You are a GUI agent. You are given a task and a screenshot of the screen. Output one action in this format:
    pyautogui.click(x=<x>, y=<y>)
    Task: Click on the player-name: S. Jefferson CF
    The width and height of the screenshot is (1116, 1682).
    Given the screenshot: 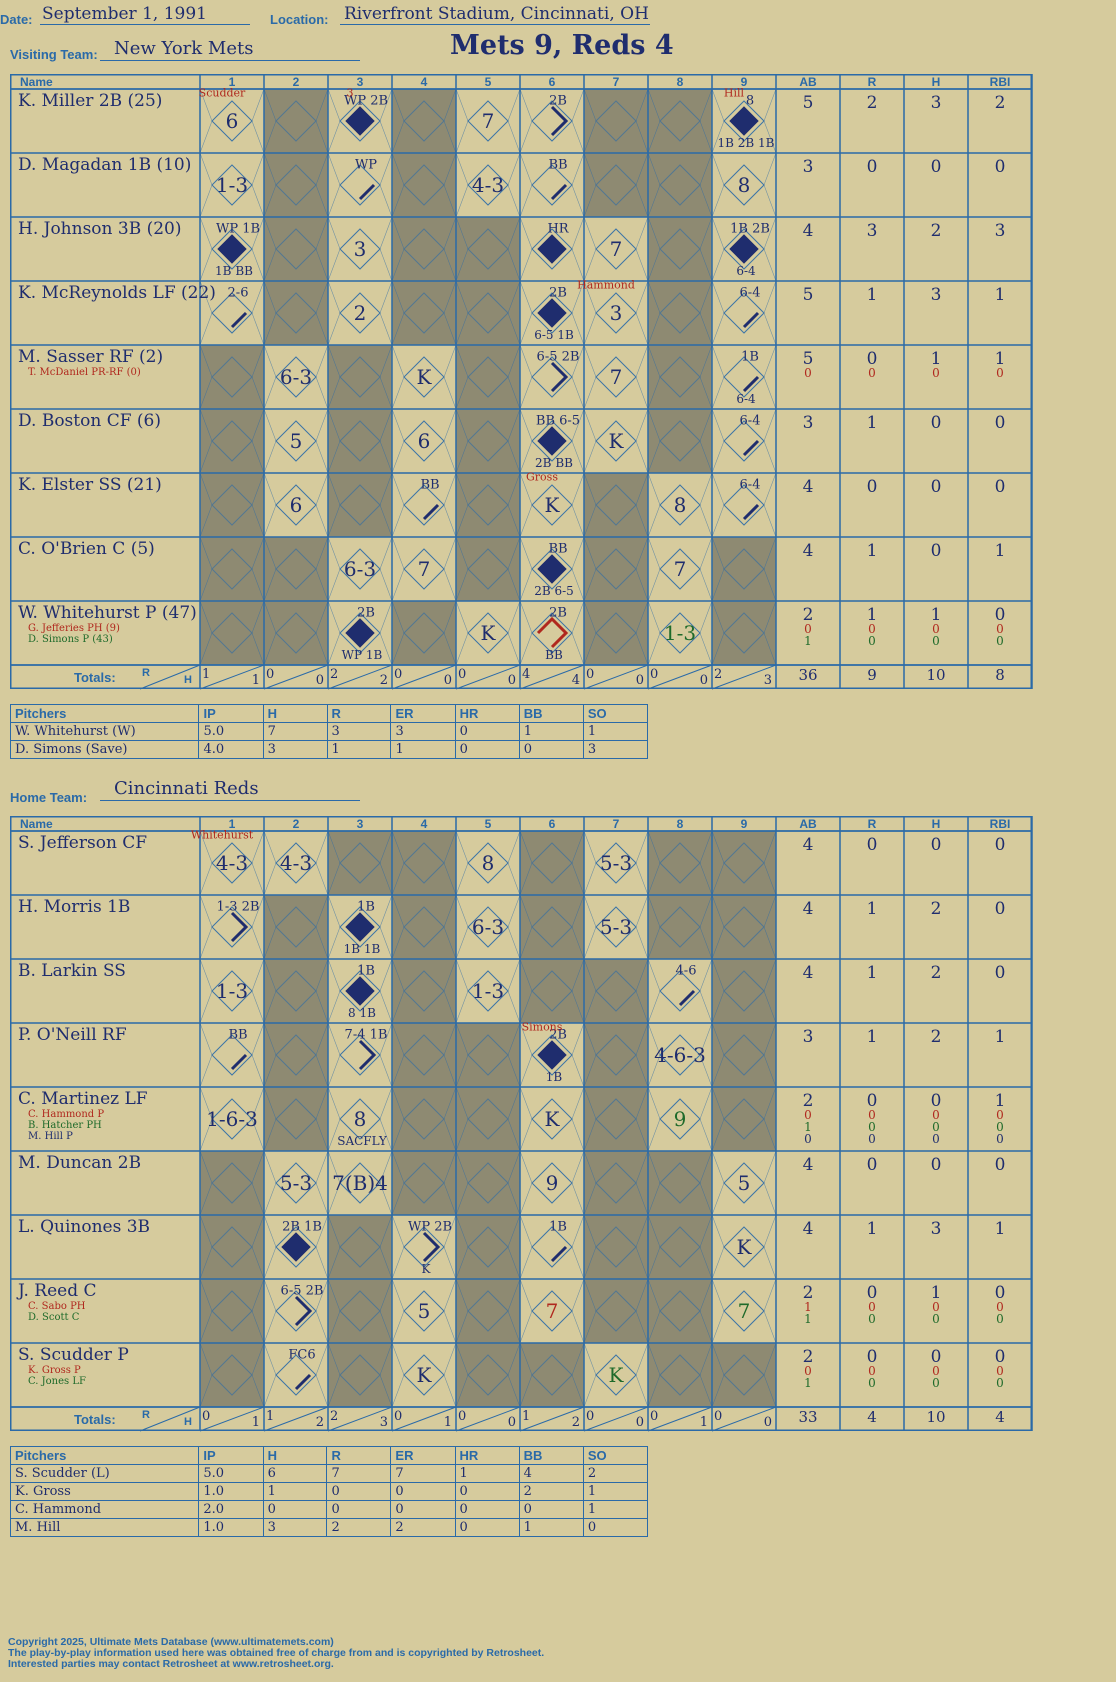 What is the action you would take?
    pyautogui.click(x=83, y=843)
    